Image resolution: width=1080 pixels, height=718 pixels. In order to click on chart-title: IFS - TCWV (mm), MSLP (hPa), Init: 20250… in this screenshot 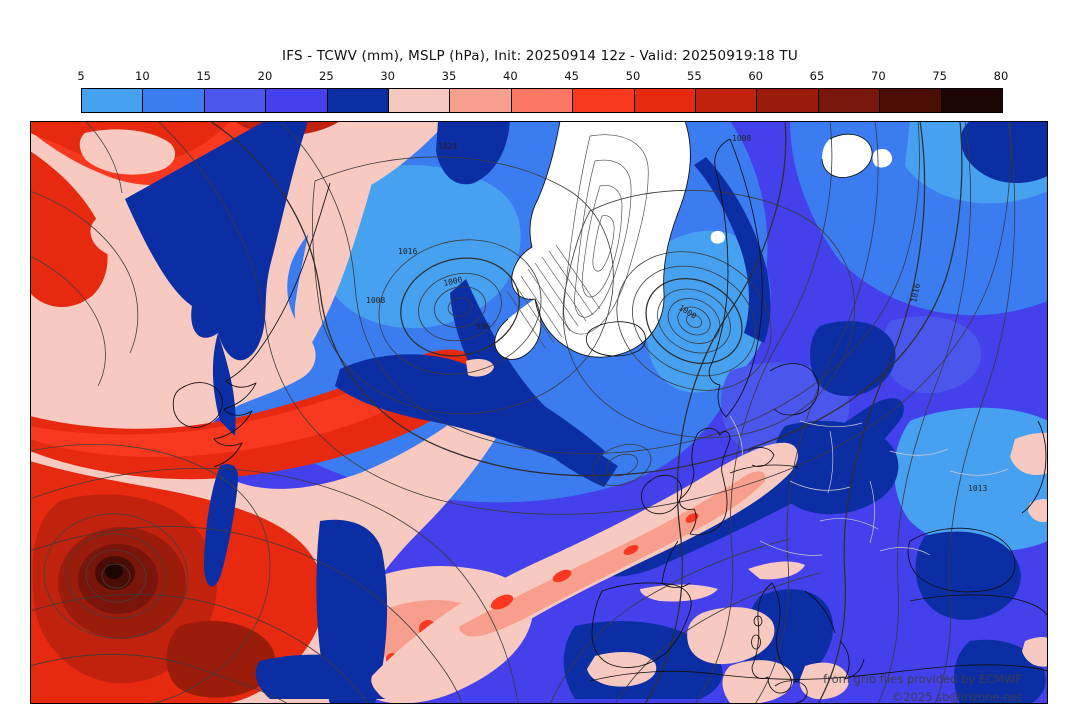, I will do `click(540, 56)`.